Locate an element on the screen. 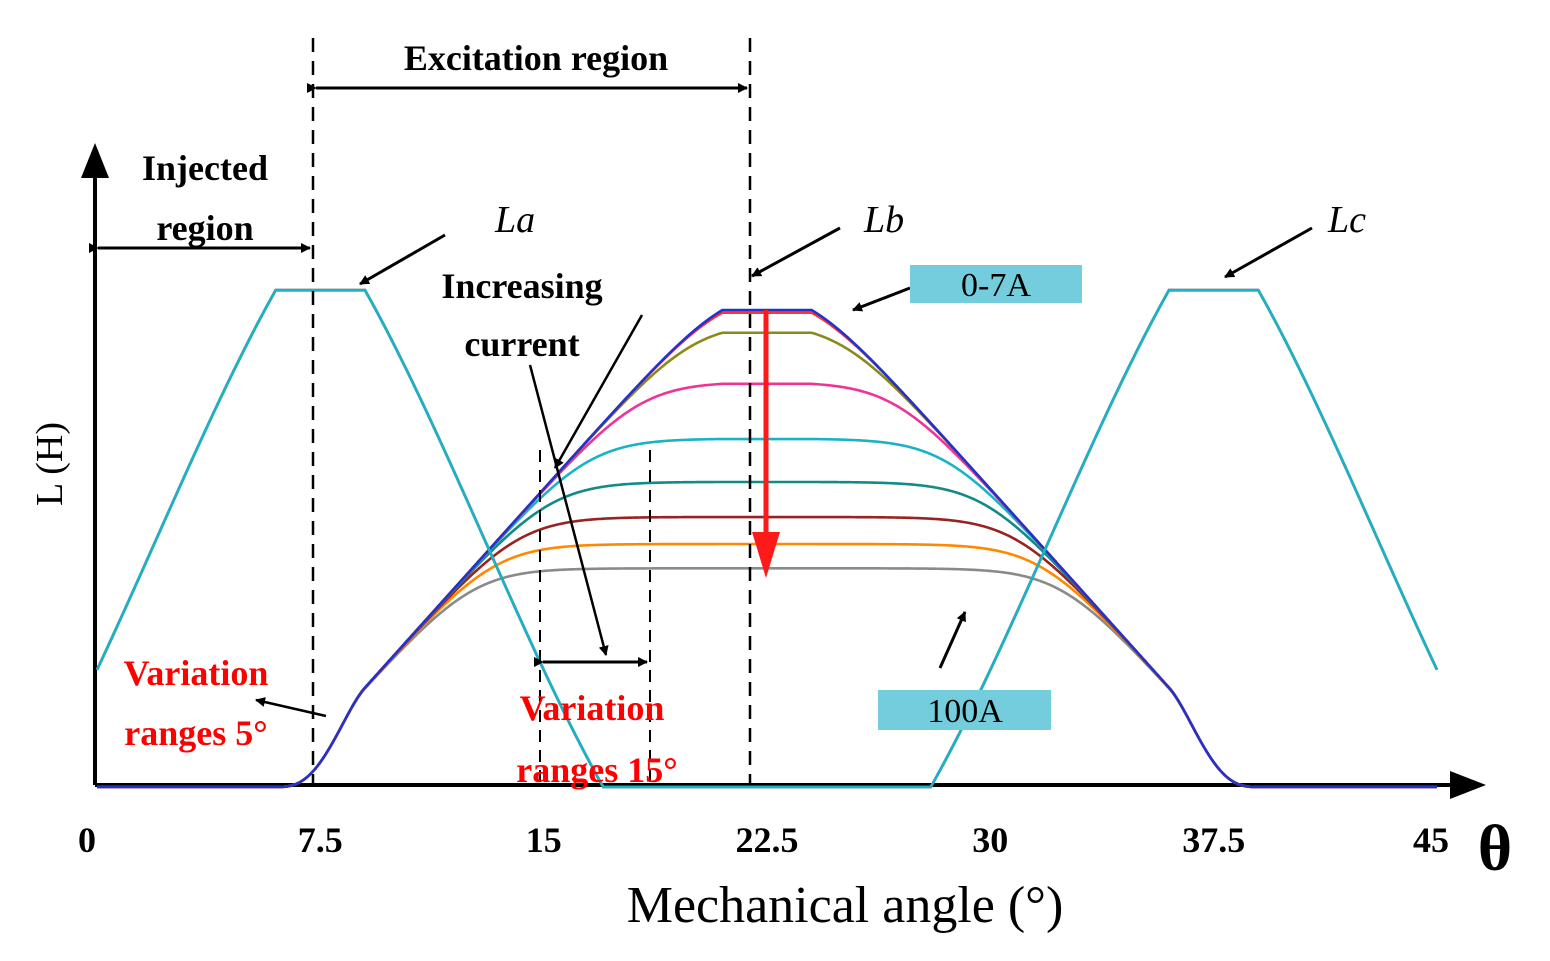 The width and height of the screenshot is (1550, 961). lc-pointer is located at coordinates (1268, 252).